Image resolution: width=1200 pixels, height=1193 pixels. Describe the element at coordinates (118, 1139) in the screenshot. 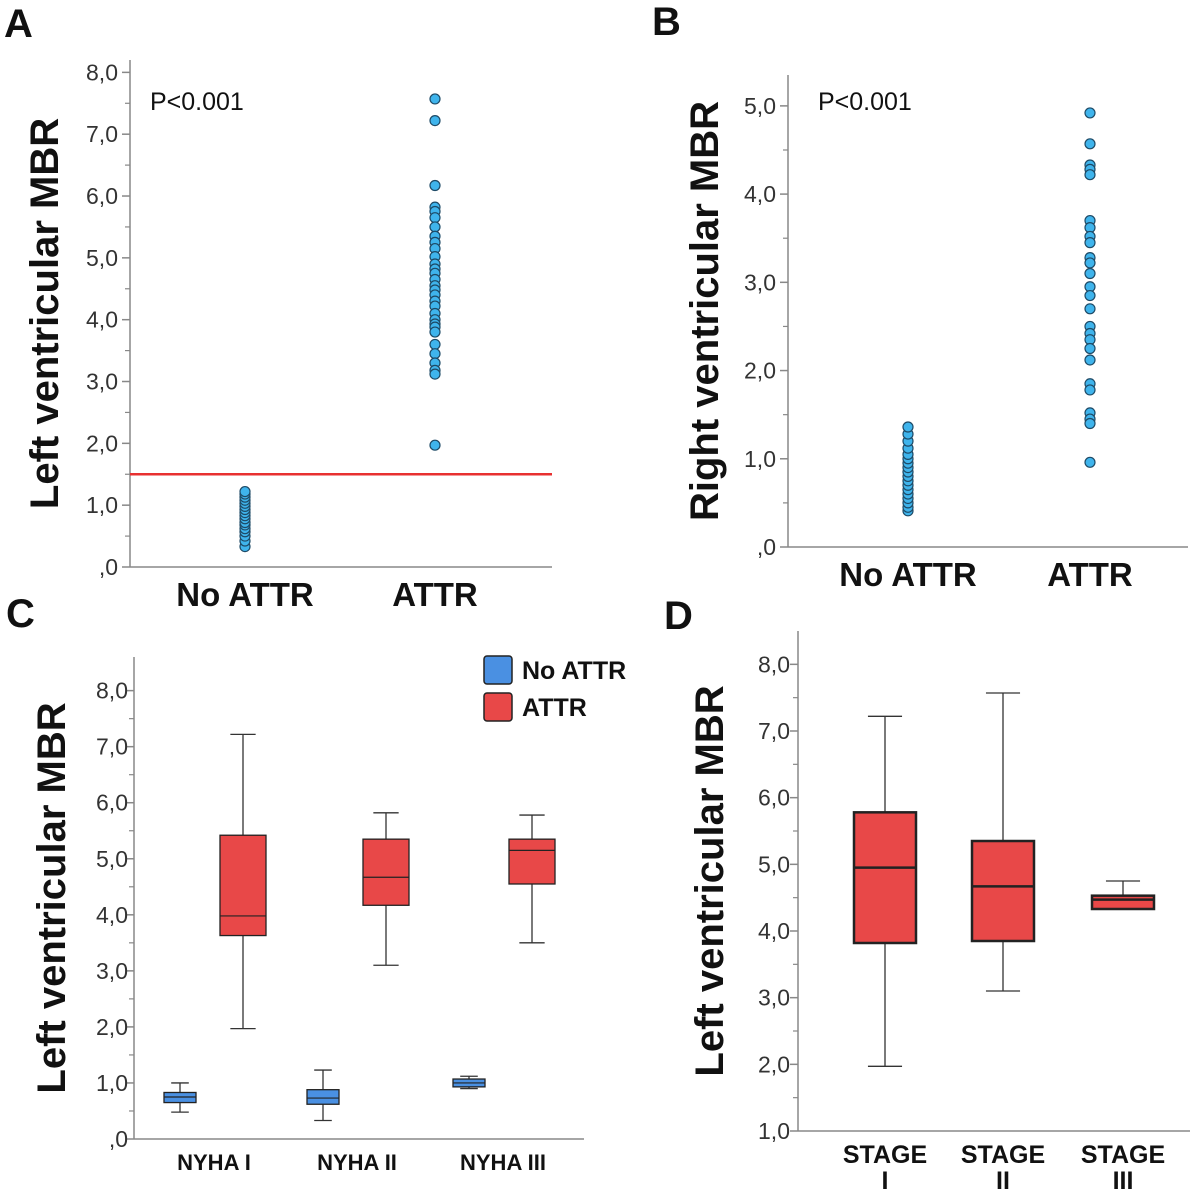

I see `y-tick-label-c: ,0` at that location.